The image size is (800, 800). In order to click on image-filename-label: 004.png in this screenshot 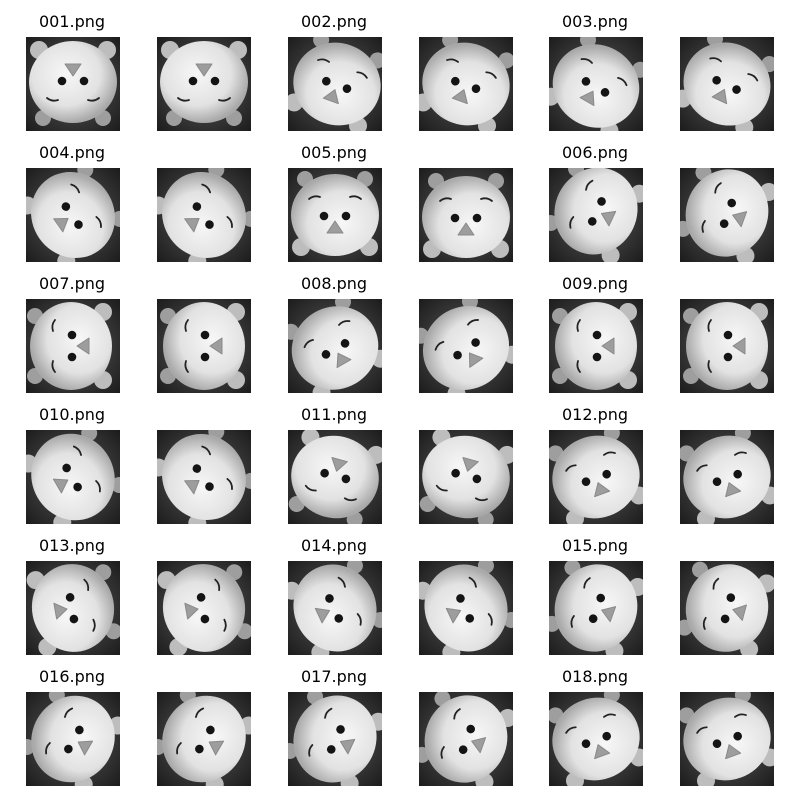, I will do `click(72, 152)`.